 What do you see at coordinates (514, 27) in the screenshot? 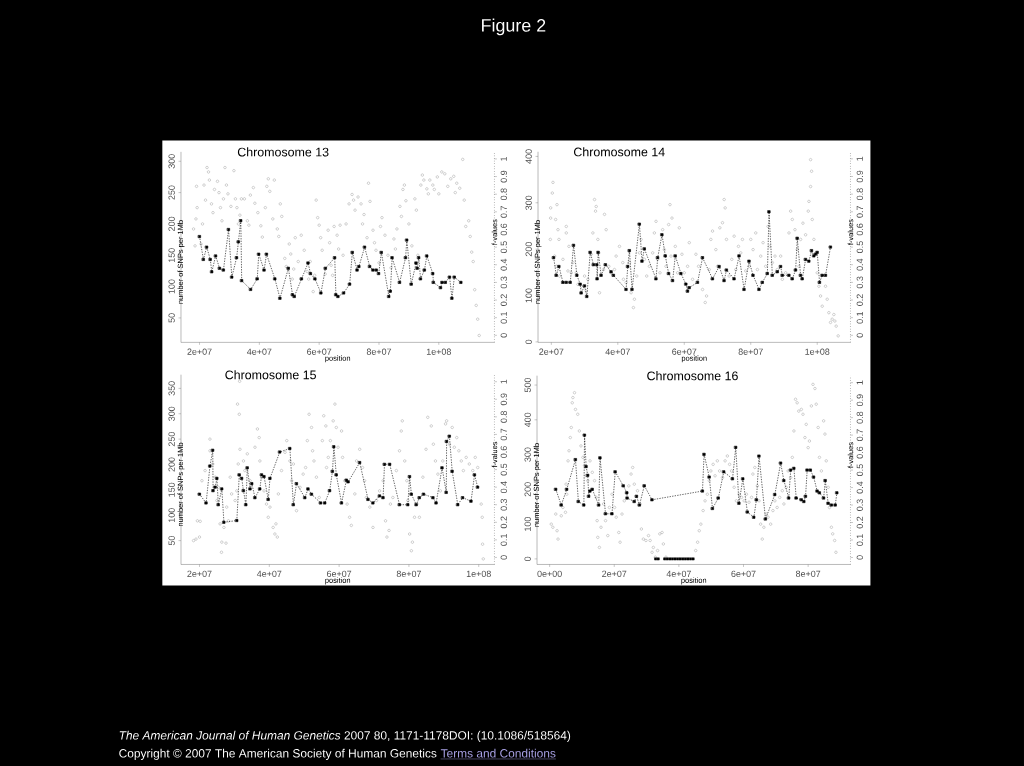
I see `text: Figure 2` at bounding box center [514, 27].